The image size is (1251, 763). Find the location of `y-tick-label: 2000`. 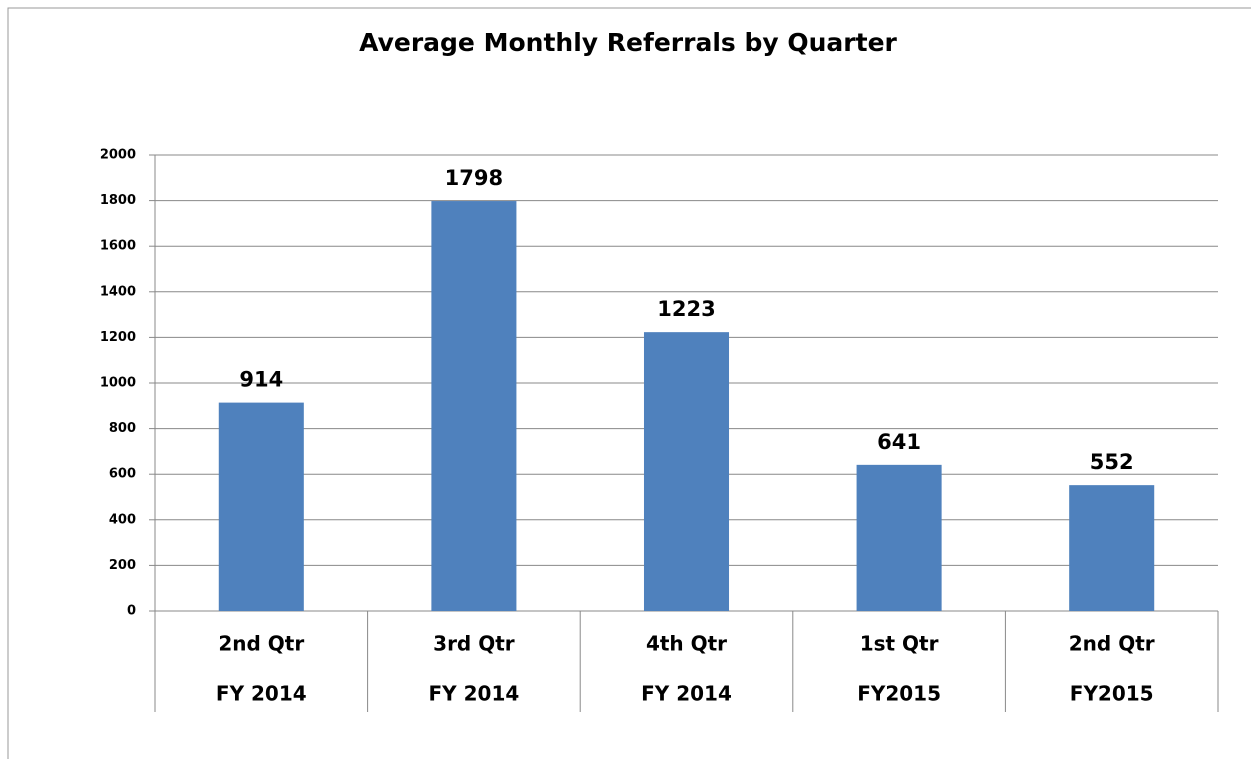

y-tick-label: 2000 is located at coordinates (118, 155).